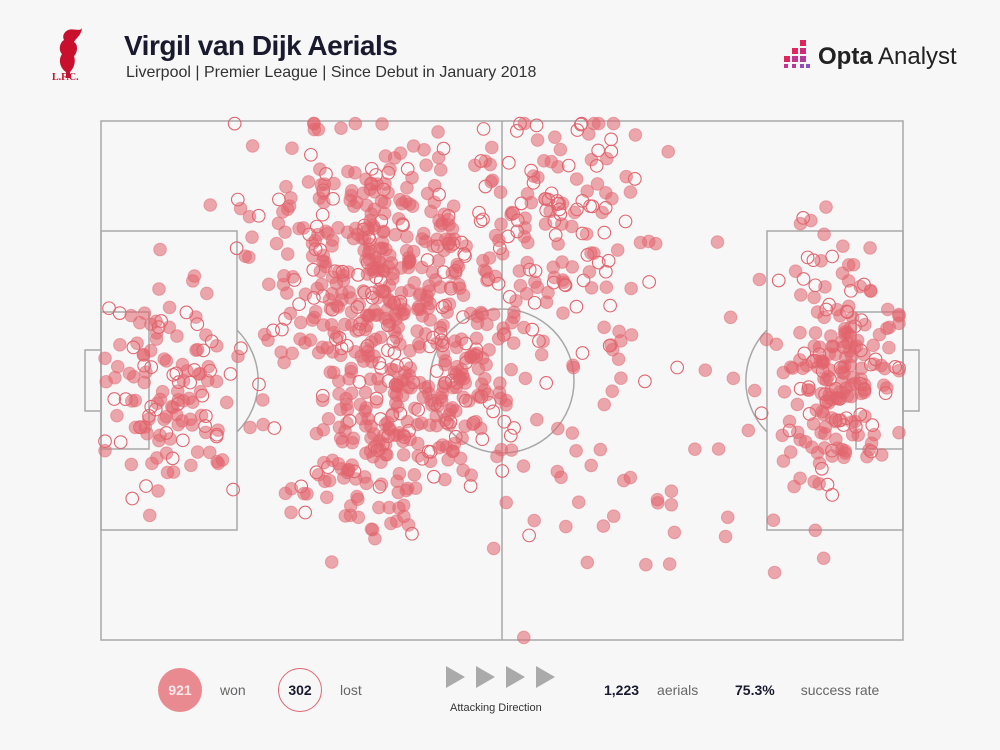 This screenshot has height=750, width=1000. What do you see at coordinates (202, 690) in the screenshot?
I see `legend-won: 921 won` at bounding box center [202, 690].